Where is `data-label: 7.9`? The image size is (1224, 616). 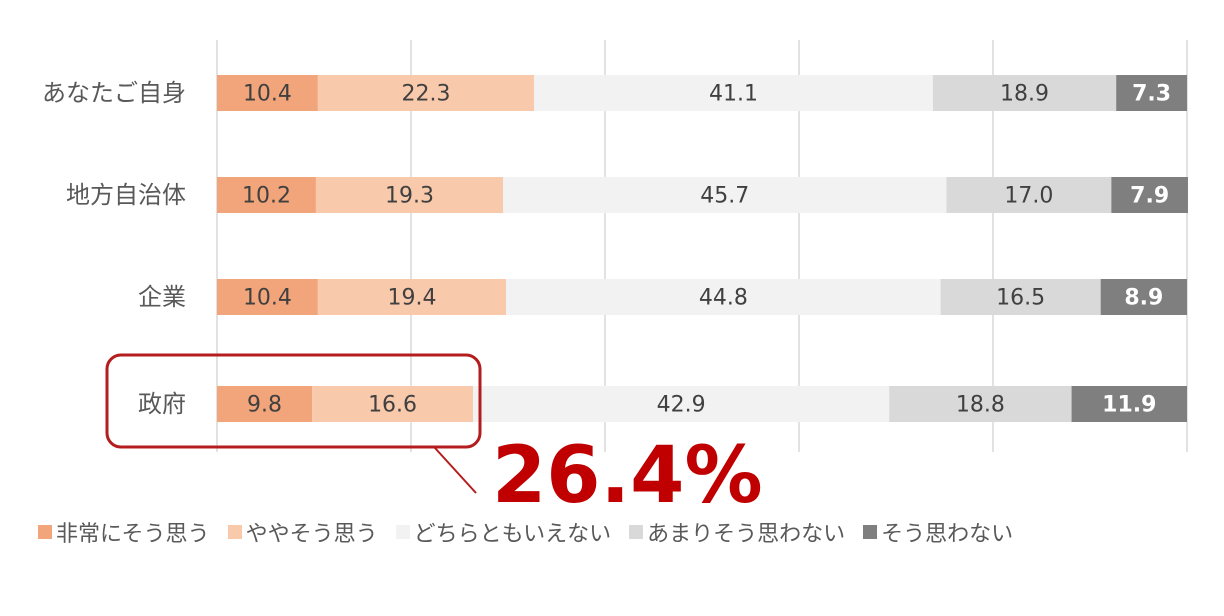 data-label: 7.9 is located at coordinates (1149, 196).